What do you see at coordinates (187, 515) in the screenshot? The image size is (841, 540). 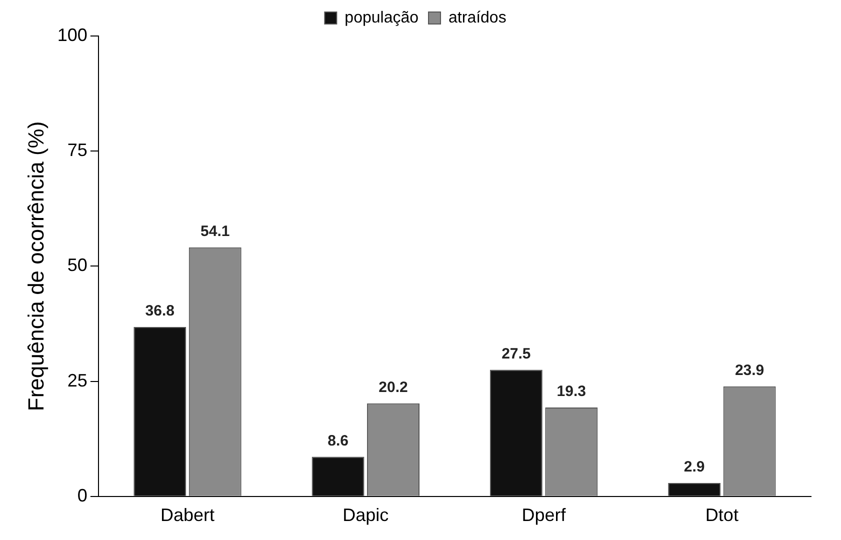 I see `x-tick-label: Dabert` at bounding box center [187, 515].